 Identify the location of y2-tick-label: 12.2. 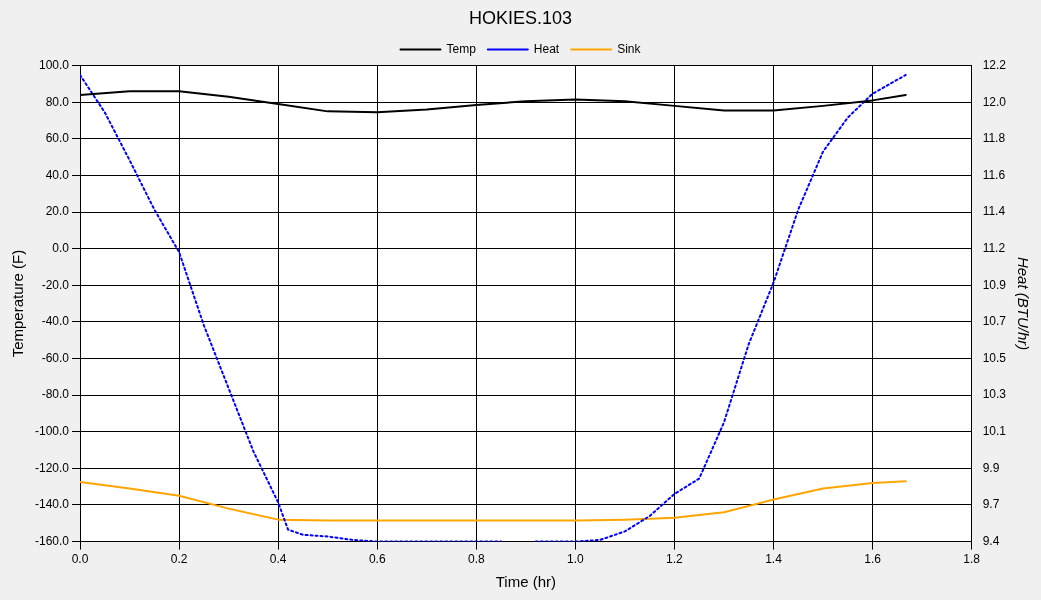
(994, 64).